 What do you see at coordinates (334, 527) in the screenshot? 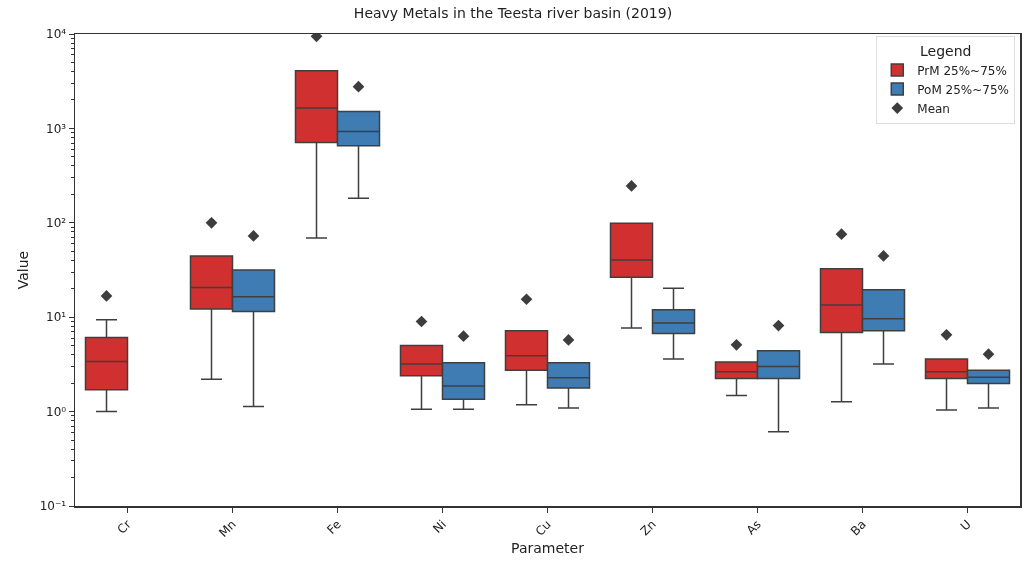
I see `x-tick-label: Fe` at bounding box center [334, 527].